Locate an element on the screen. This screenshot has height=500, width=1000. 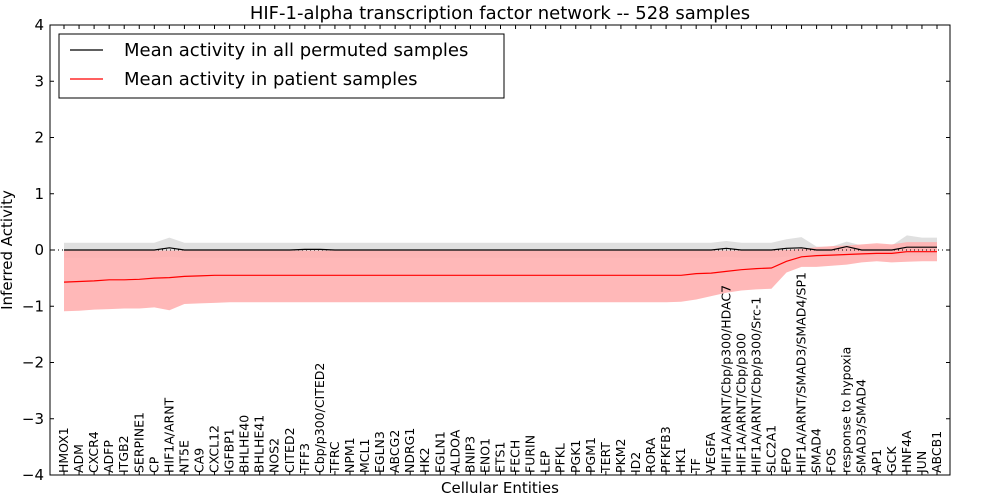
x-axis-label: Cellular Entities is located at coordinates (500, 488).